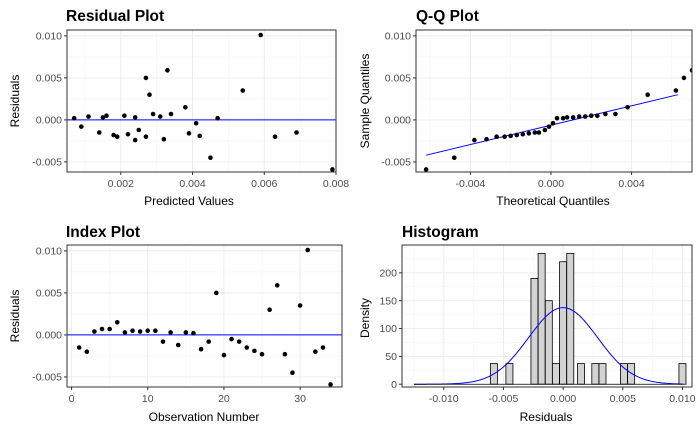 The height and width of the screenshot is (432, 700). I want to click on grid-lines, so click(204, 316).